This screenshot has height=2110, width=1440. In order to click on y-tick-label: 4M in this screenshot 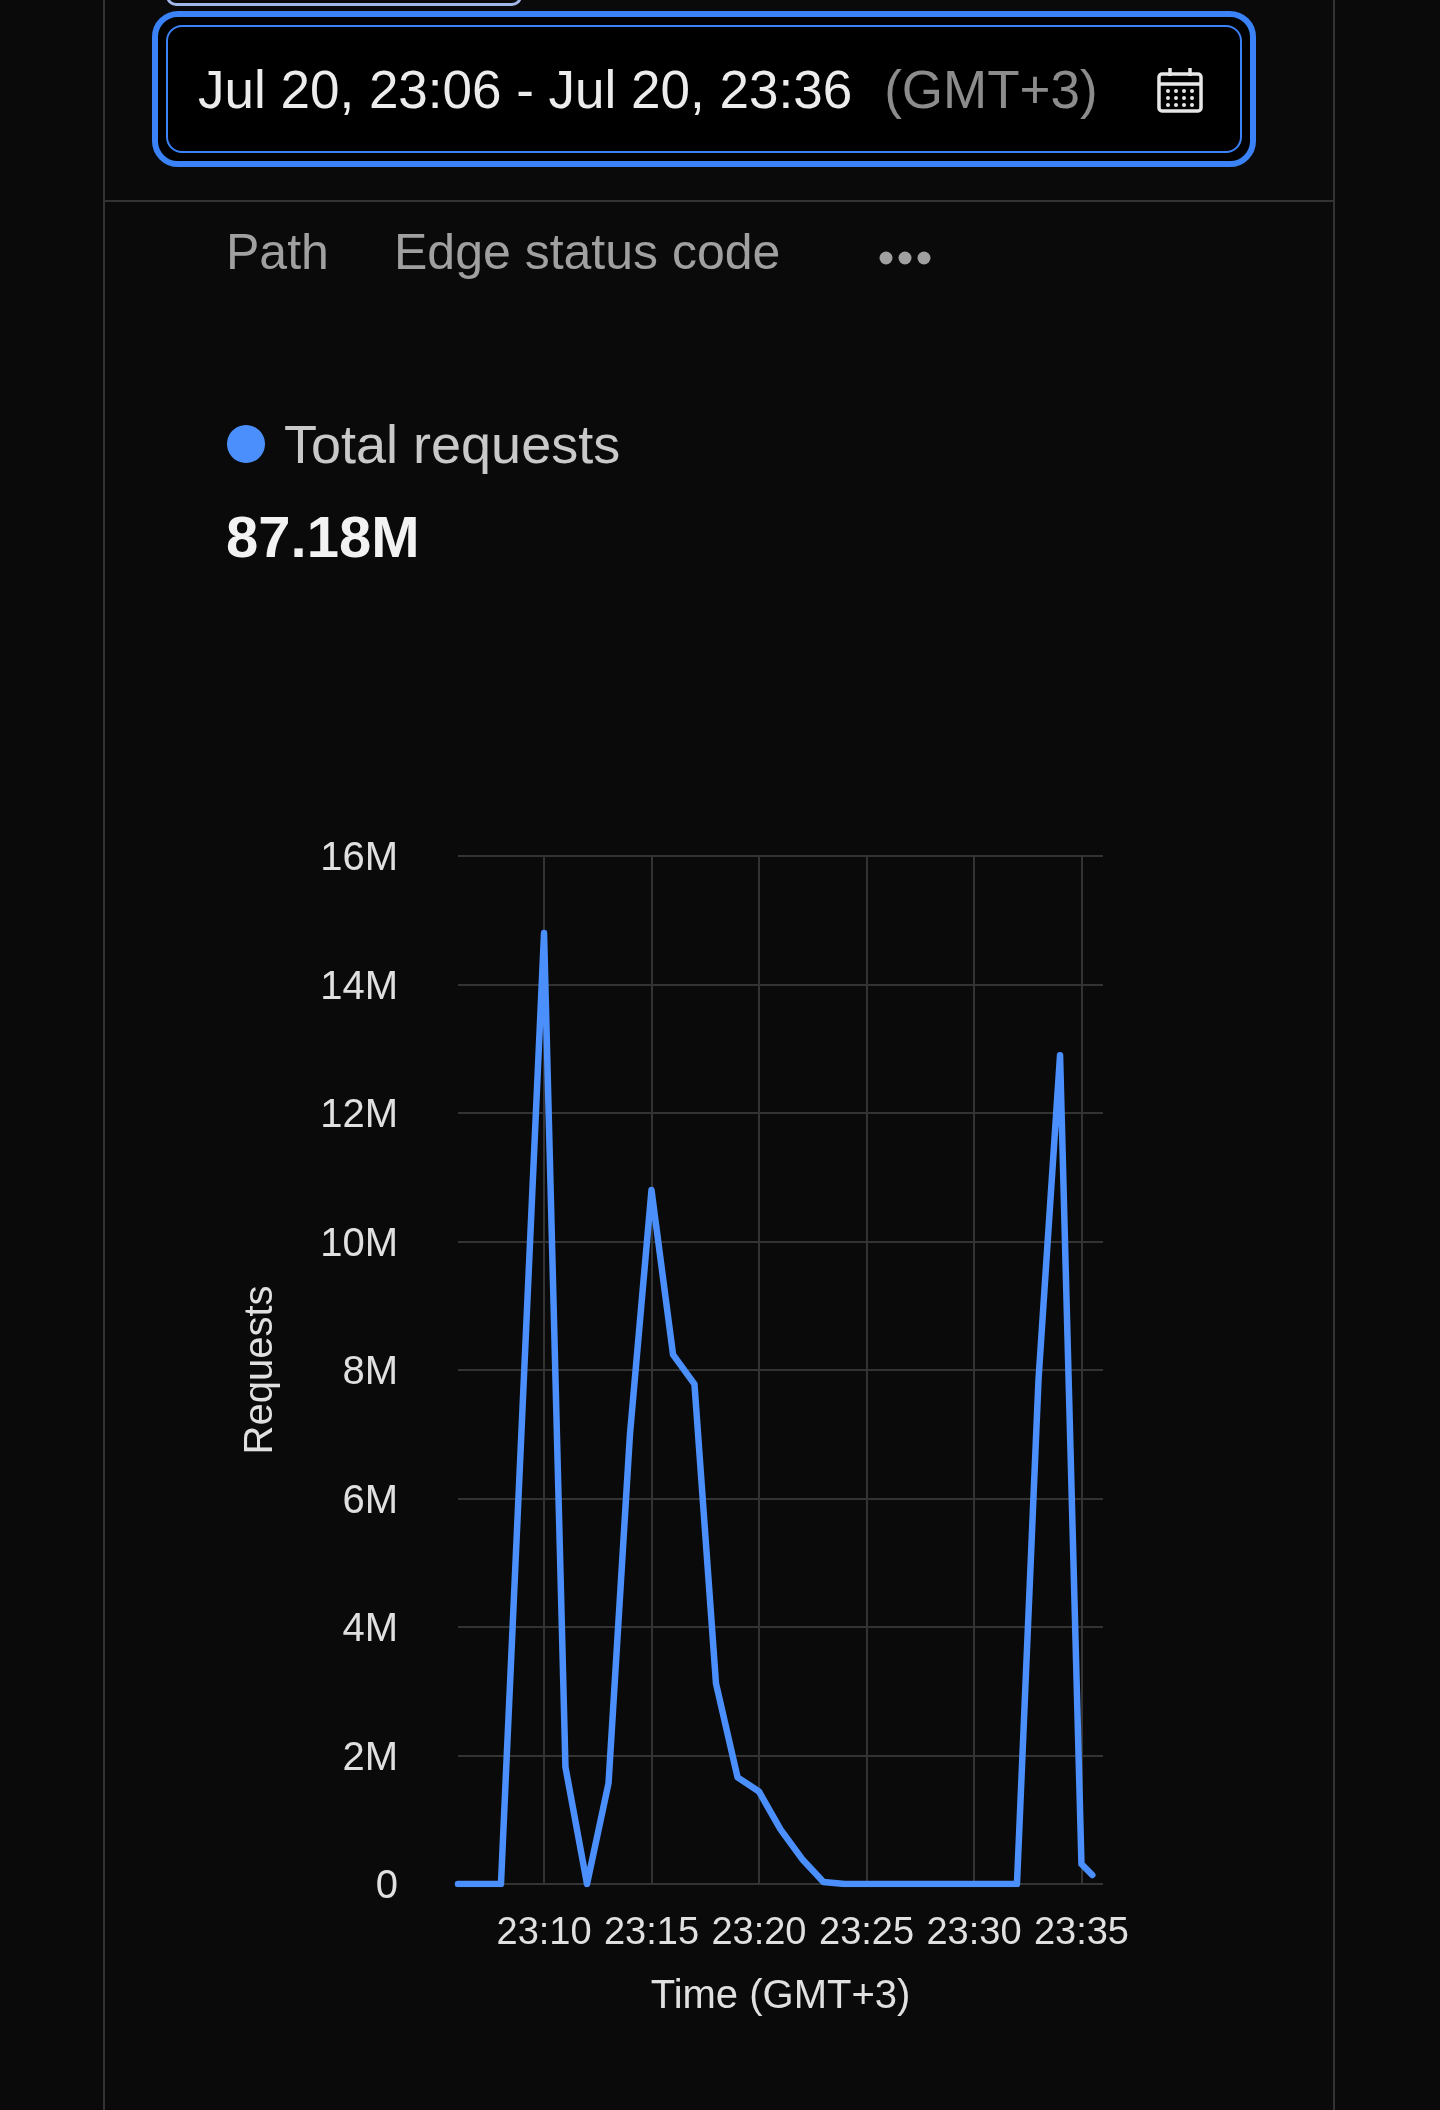, I will do `click(370, 1627)`.